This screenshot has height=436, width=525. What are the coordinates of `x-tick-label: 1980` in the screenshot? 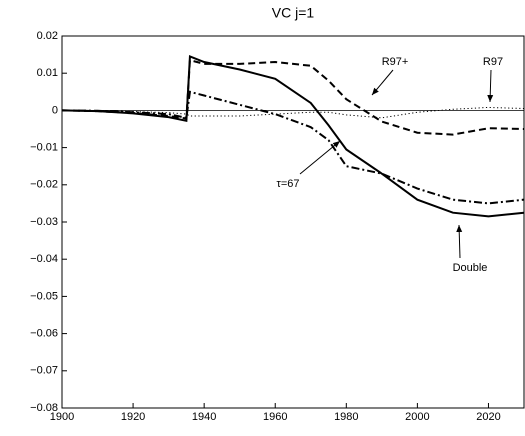 It's located at (346, 417).